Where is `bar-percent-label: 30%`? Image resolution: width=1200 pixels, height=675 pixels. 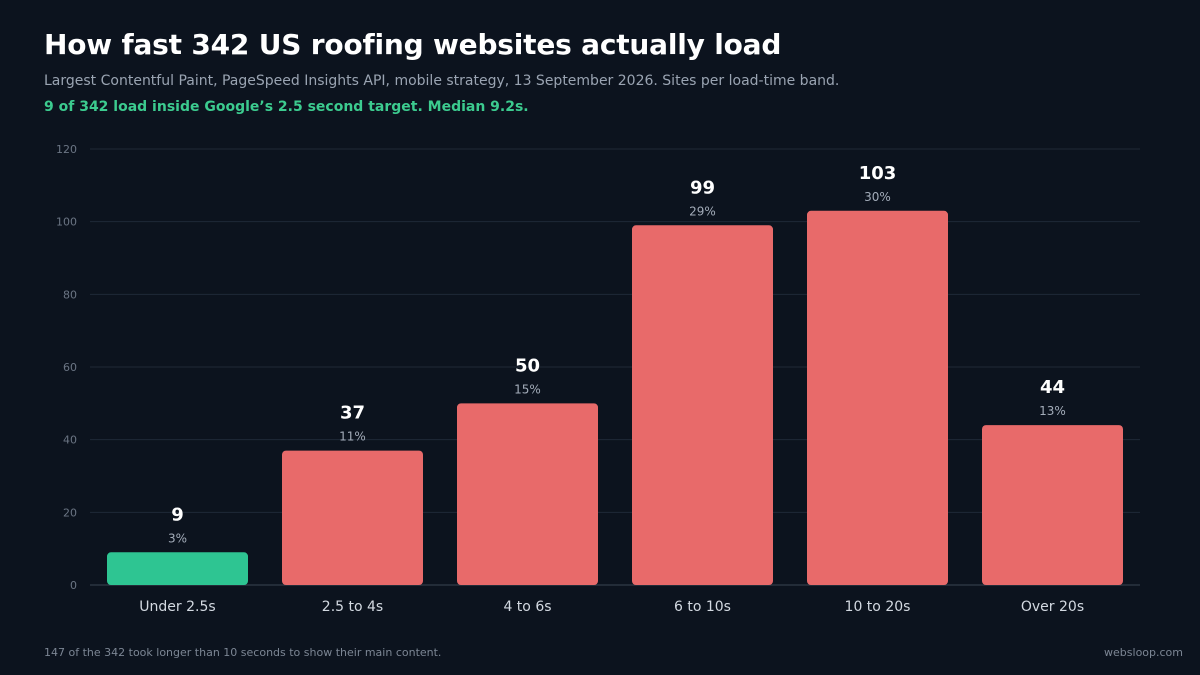 bar-percent-label: 30% is located at coordinates (877, 197).